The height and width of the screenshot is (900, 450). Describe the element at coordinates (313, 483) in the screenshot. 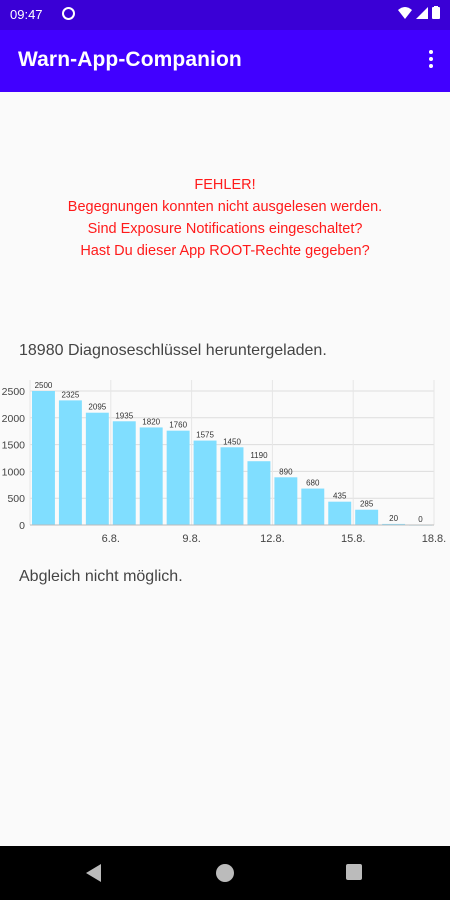

I see `data-label: 680` at that location.